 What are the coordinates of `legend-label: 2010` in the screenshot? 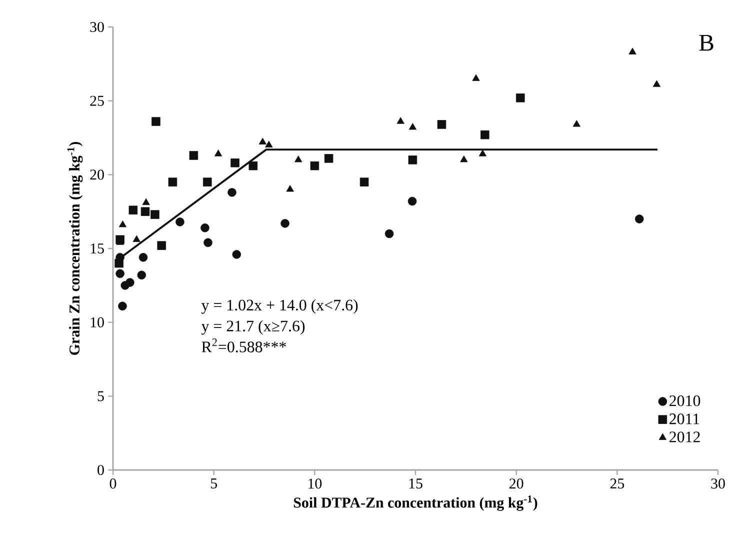 It's located at (685, 400).